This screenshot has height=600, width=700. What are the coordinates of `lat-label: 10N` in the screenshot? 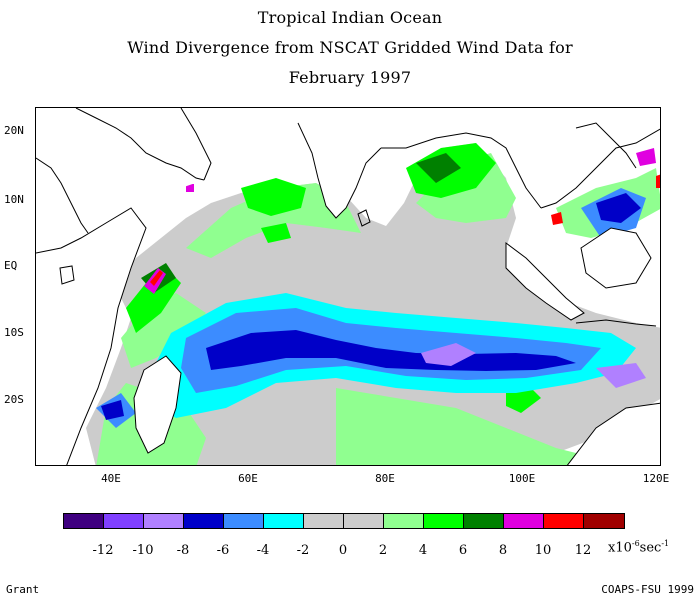 It's located at (14, 199).